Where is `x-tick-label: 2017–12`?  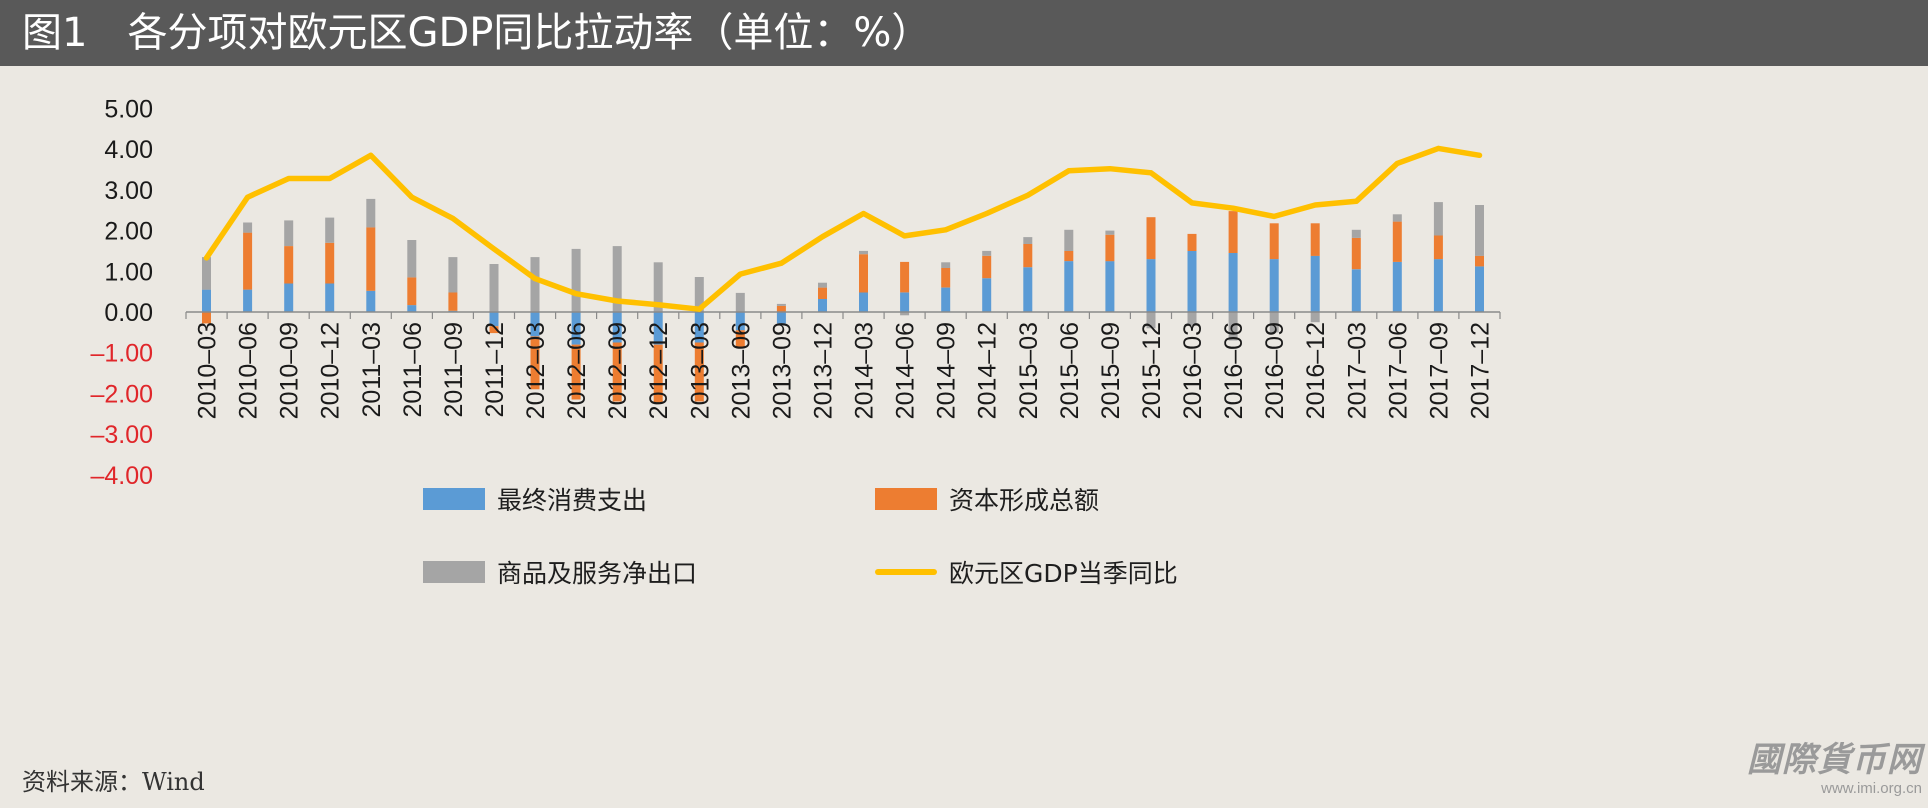
x-tick-label: 2017–12 is located at coordinates (1481, 370).